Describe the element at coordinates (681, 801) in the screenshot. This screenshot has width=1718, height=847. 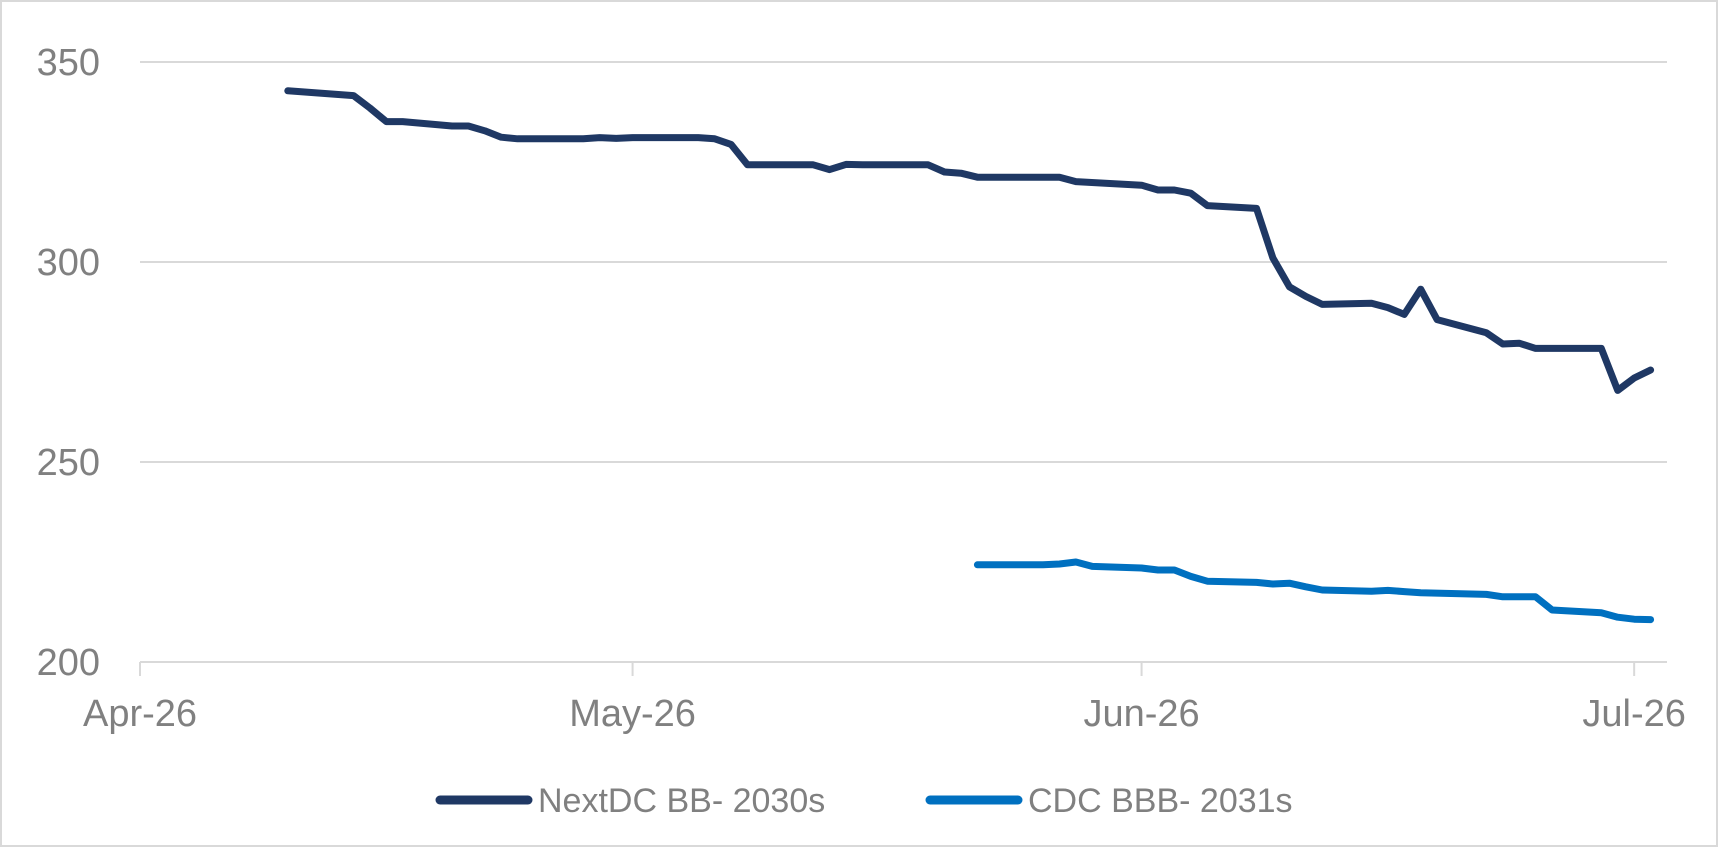
I see `legend-label-1: NextDC BB- 2030s` at that location.